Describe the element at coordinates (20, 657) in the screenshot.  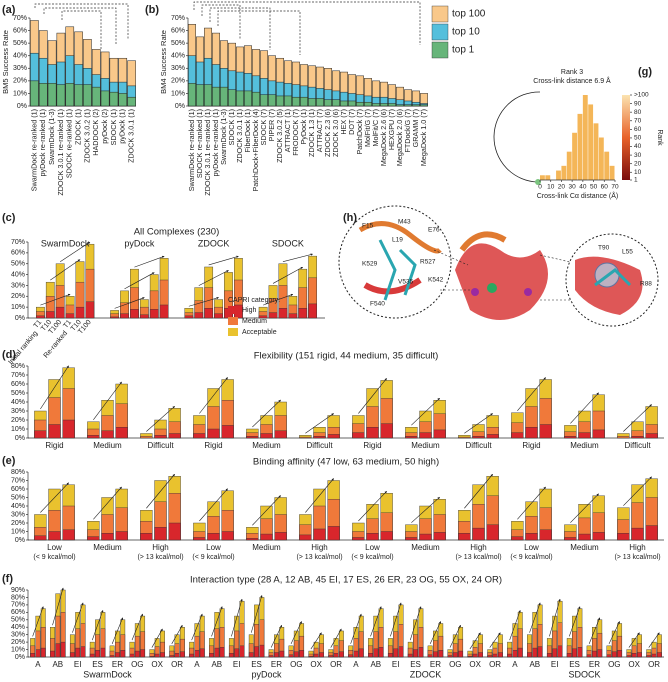
I see `y-tick-label: 0%` at that location.